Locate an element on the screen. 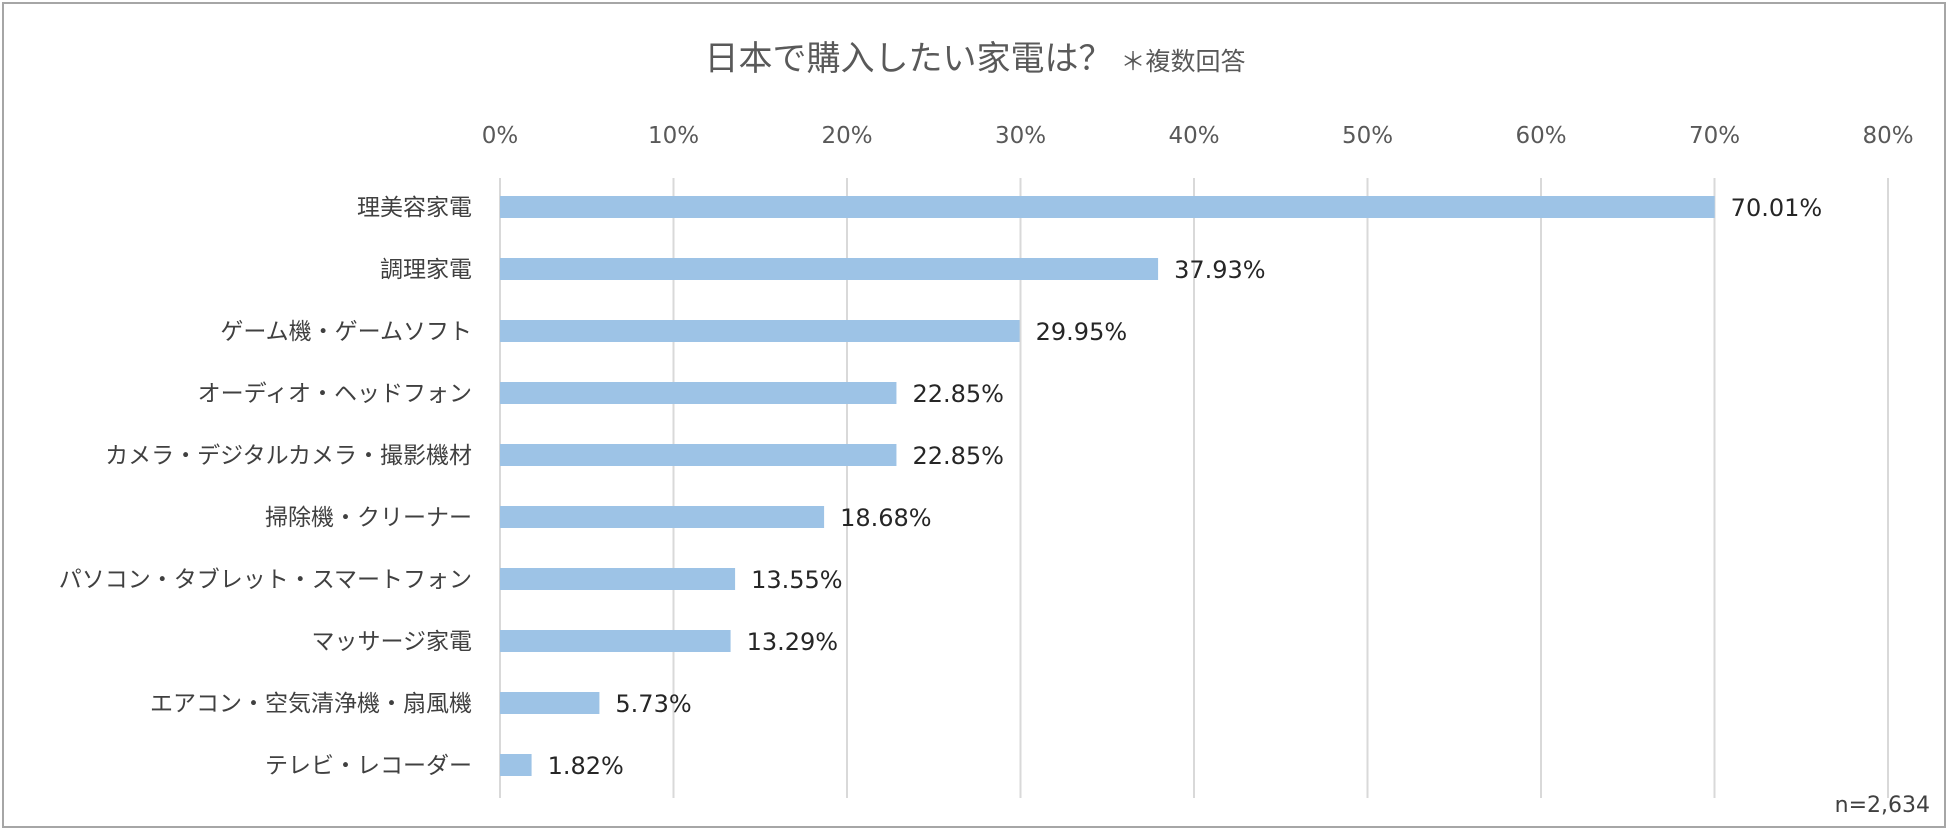 The width and height of the screenshot is (1950, 840). chart-subtitle: ＊複数回答 is located at coordinates (1182, 61).